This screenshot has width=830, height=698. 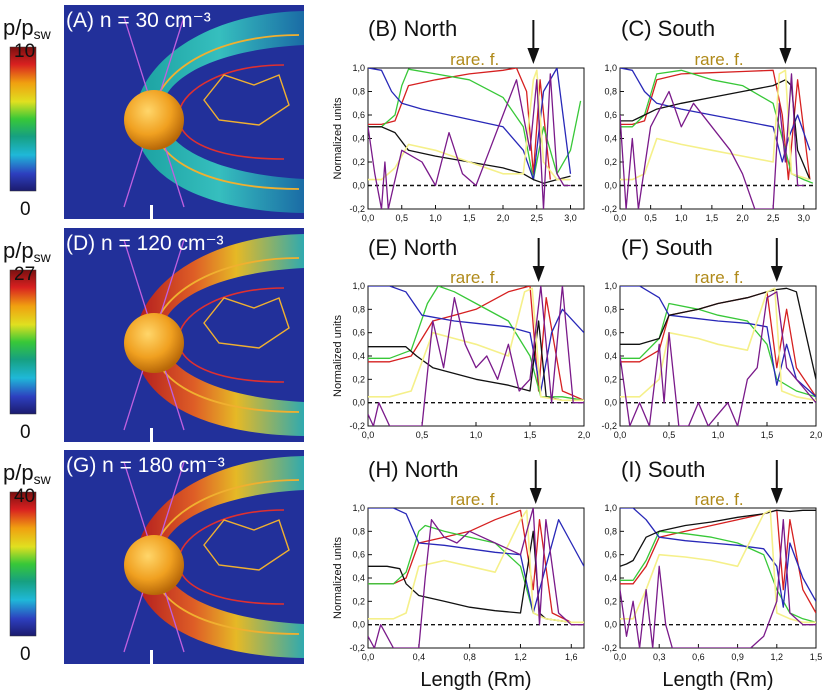 What do you see at coordinates (138, 20) in the screenshot?
I see `map-title: (A) n = 30 cm⁻³` at bounding box center [138, 20].